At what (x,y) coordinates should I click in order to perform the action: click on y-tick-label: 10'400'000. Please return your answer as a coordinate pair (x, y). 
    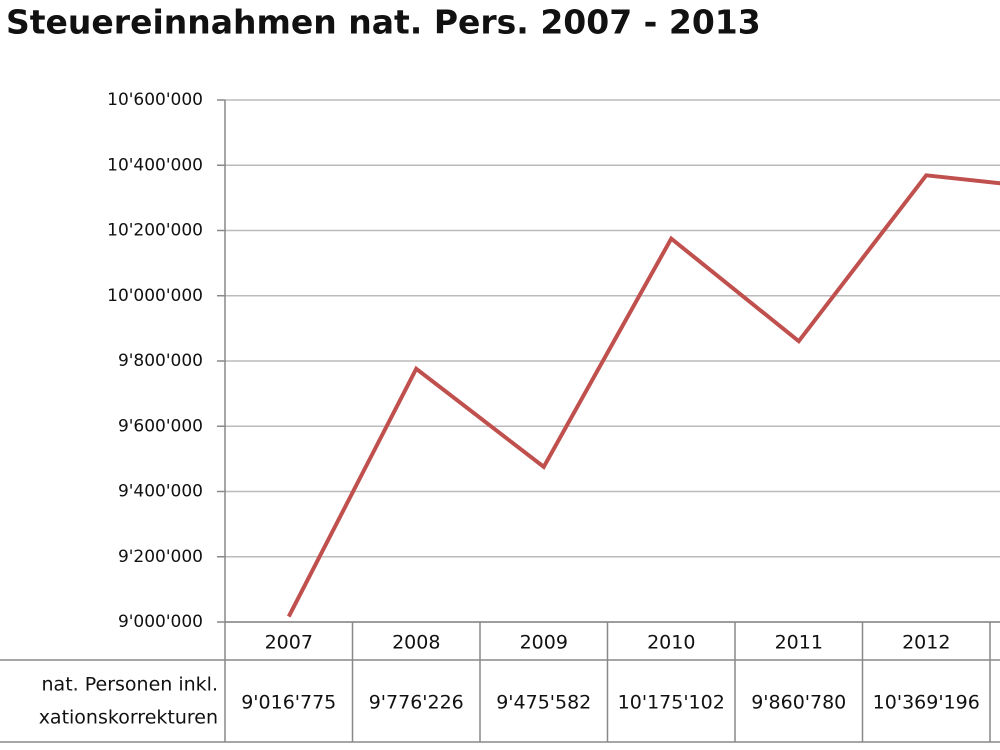
    Looking at the image, I should click on (155, 165).